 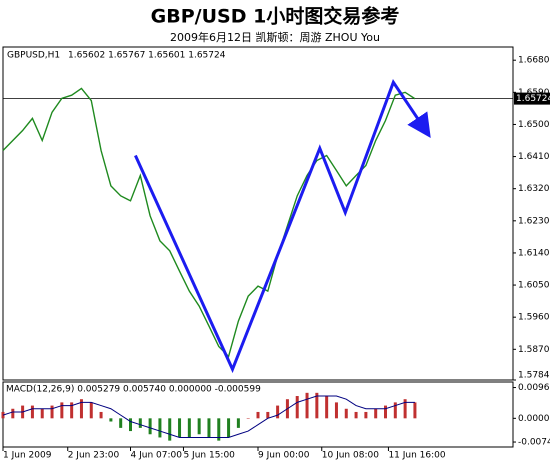 What do you see at coordinates (147, 56) in the screenshot?
I see `ohlc-label: 1.65602 1.65767 1.65601 1.65724` at bounding box center [147, 56].